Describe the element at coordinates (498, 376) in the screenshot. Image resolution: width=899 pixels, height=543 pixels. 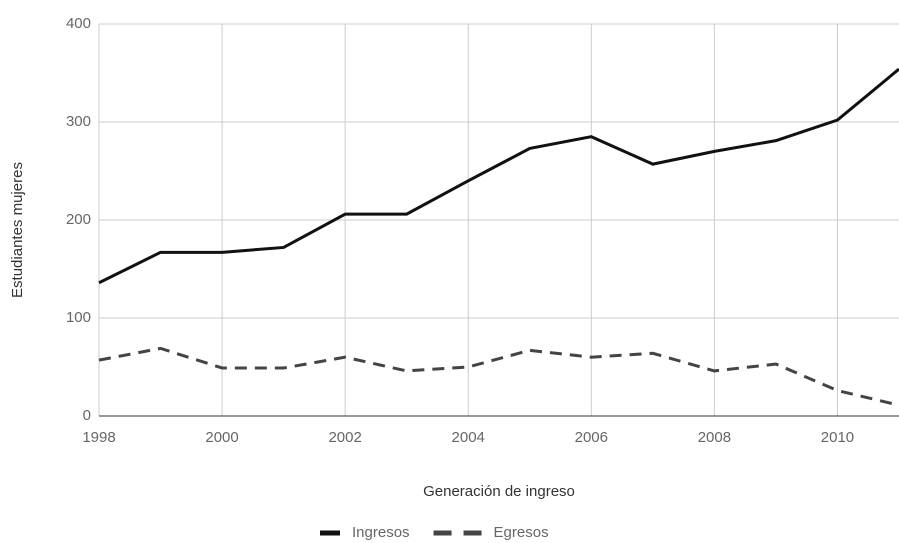
I see `line-series` at that location.